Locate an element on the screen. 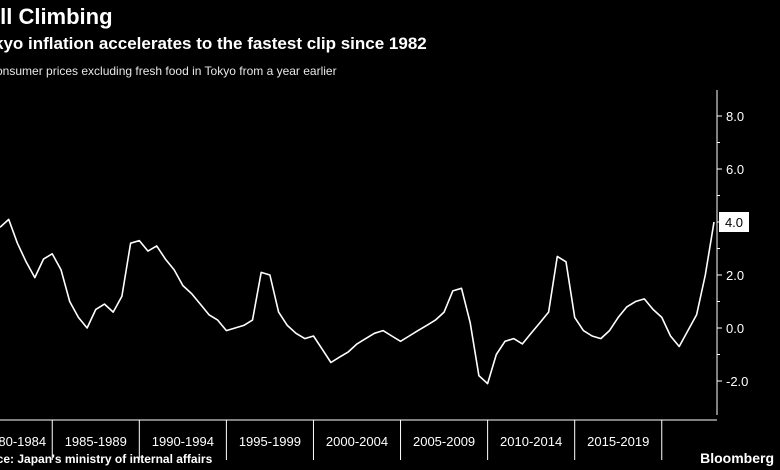  x-category-label: 1995-1999 is located at coordinates (270, 441).